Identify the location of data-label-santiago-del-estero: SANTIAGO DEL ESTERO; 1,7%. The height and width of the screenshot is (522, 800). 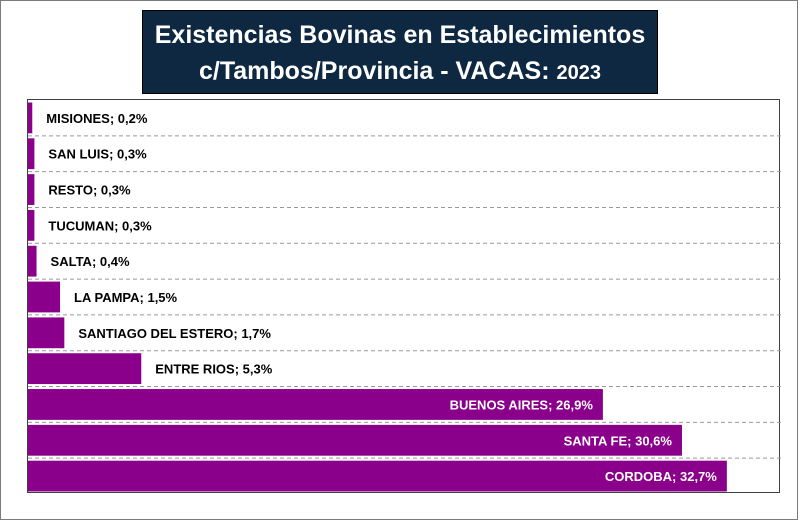
(174, 333).